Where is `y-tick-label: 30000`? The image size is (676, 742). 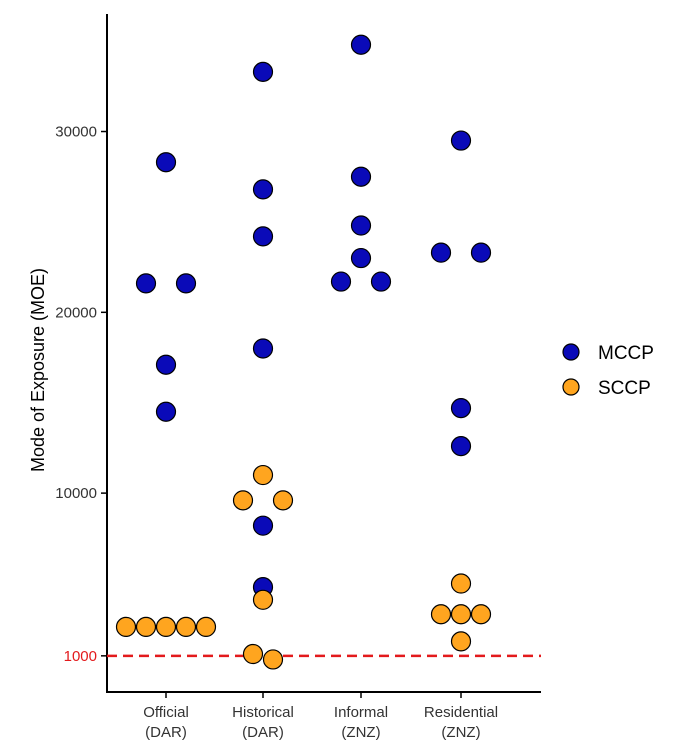
y-tick-label: 30000 is located at coordinates (76, 132).